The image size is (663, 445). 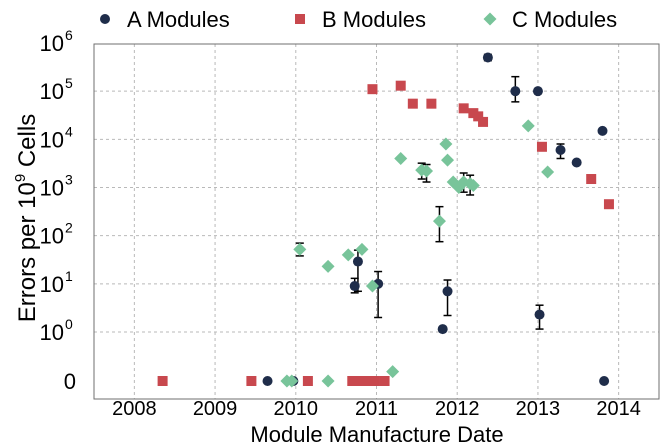 I want to click on y-tick-exponent: 2, so click(x=69, y=228).